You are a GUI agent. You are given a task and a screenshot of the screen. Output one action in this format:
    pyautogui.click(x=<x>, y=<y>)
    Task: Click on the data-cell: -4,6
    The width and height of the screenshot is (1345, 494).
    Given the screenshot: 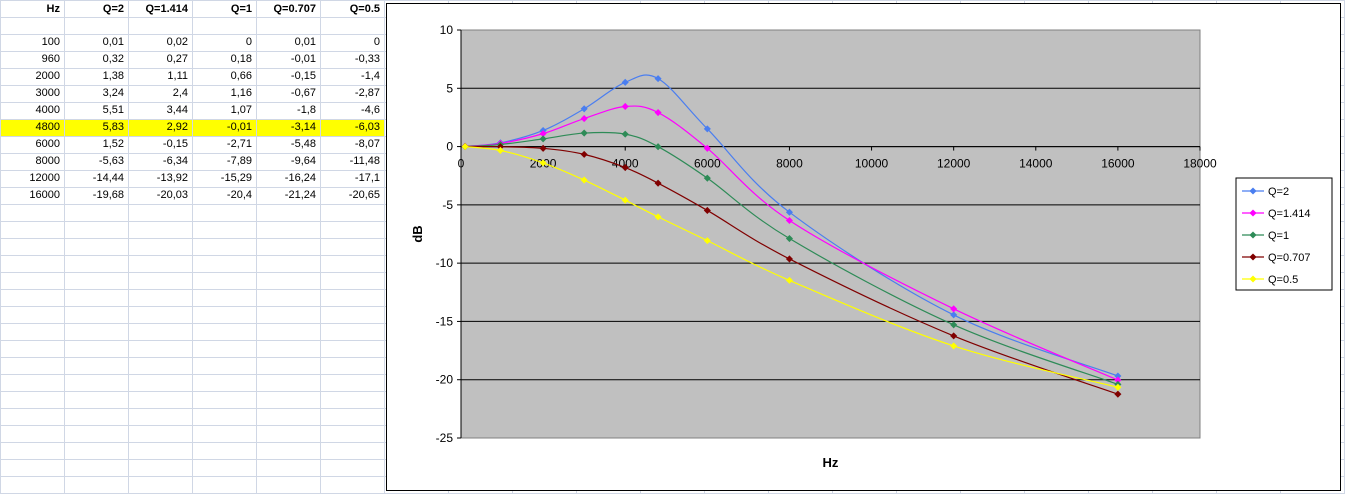 What is the action you would take?
    pyautogui.click(x=370, y=110)
    